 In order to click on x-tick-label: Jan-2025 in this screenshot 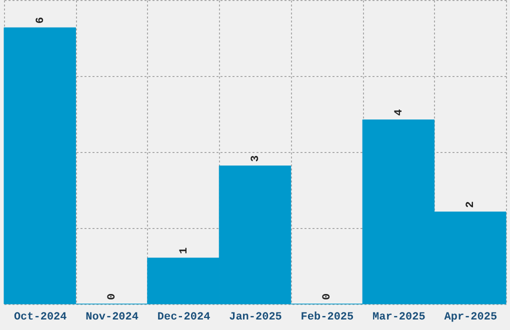, I will do `click(255, 318)`.